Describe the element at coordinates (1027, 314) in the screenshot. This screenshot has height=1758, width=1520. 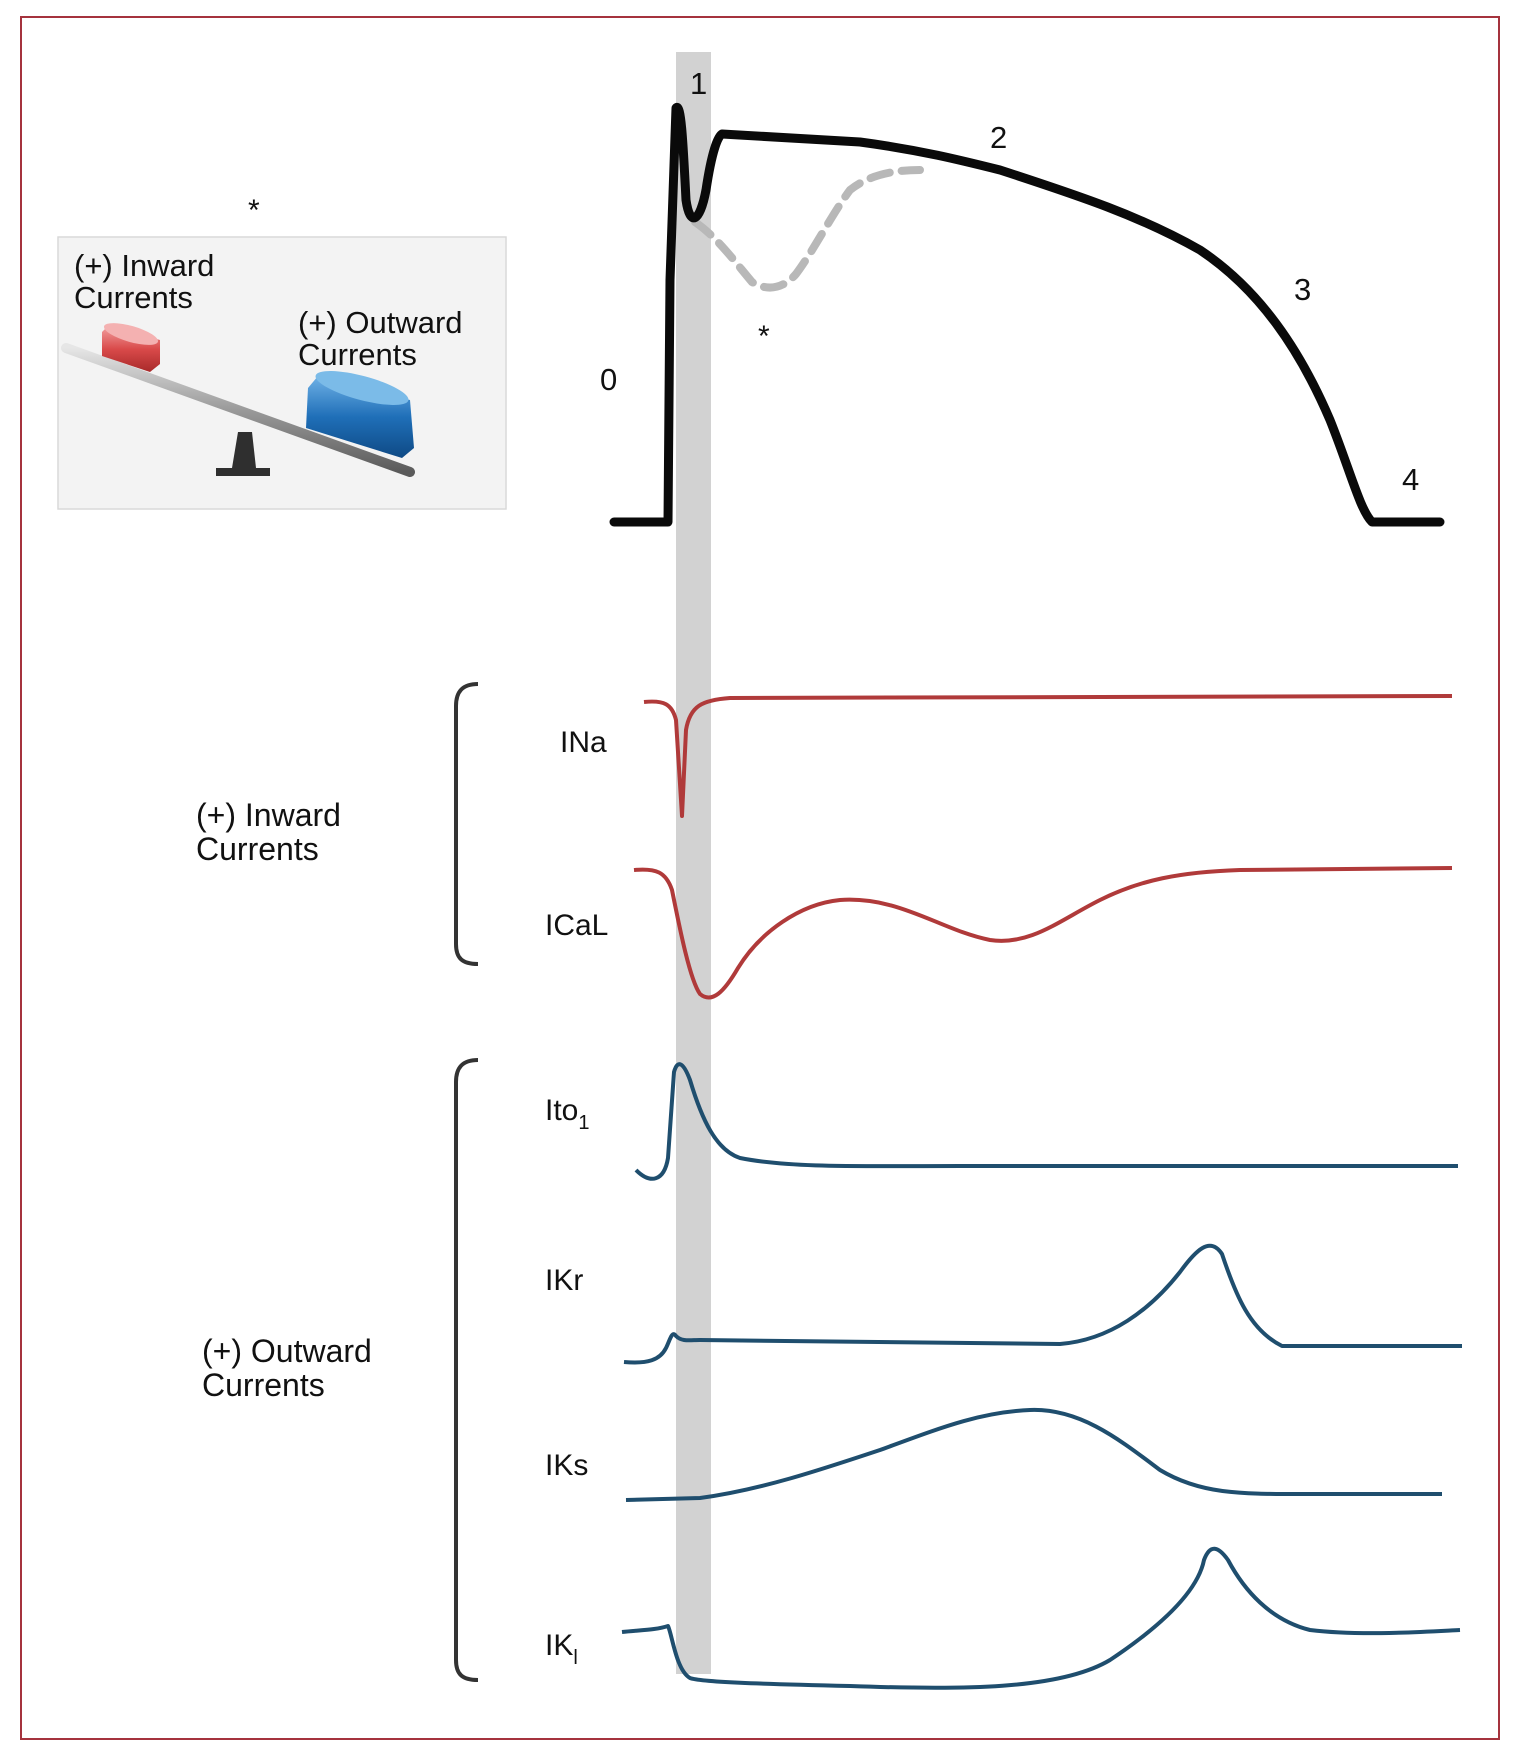
I see `action-potential-trace` at that location.